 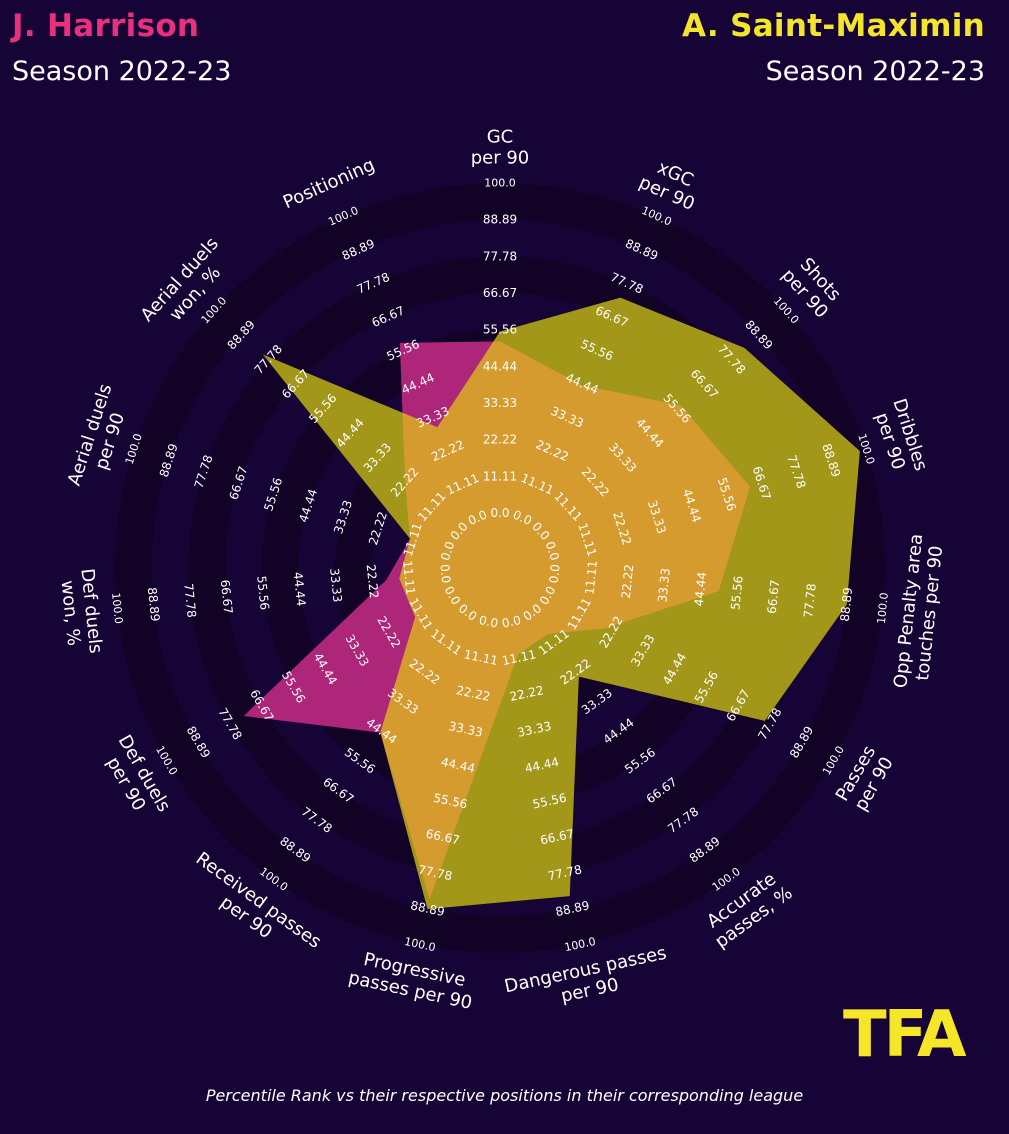 I want to click on axis-label: Dribblesper 90, so click(x=899, y=438).